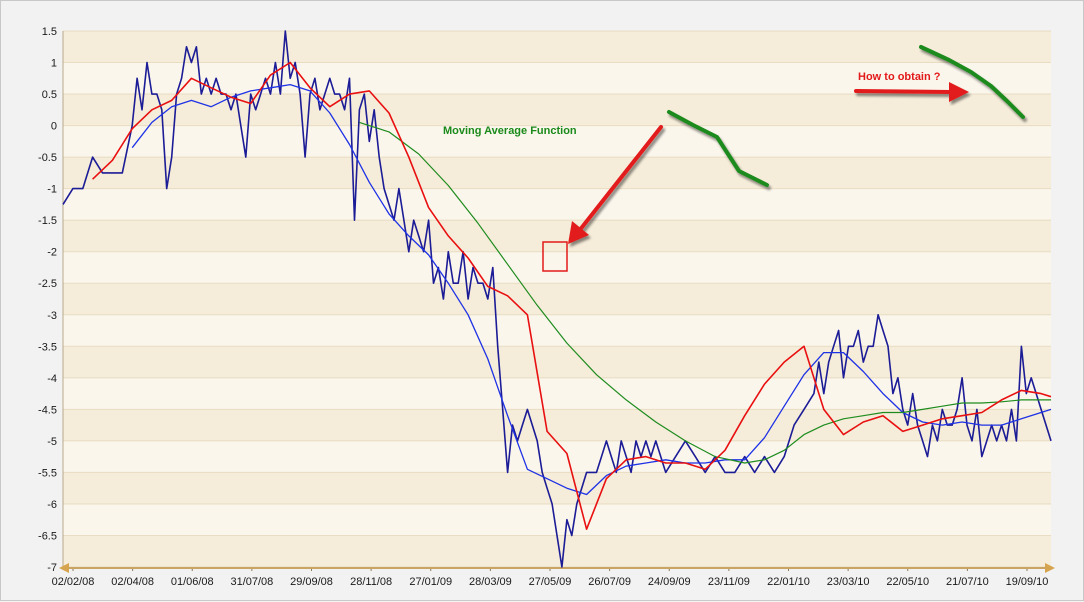 Image resolution: width=1084 pixels, height=602 pixels. What do you see at coordinates (609, 582) in the screenshot?
I see `x-tick-label: 26/07/09` at bounding box center [609, 582].